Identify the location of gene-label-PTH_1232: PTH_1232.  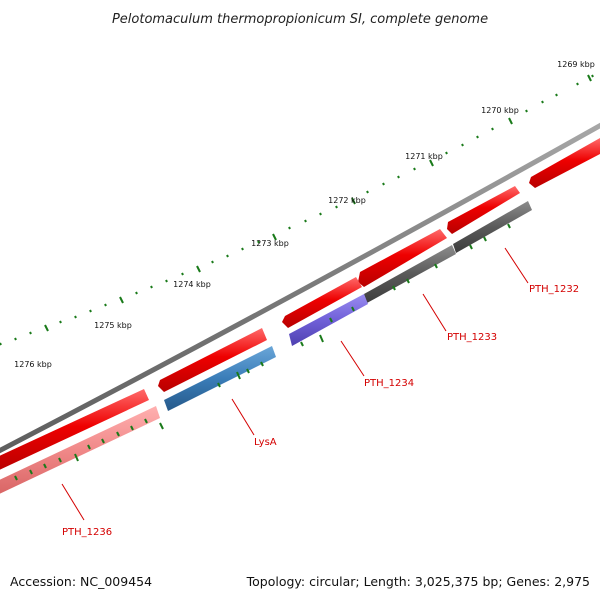
(554, 289).